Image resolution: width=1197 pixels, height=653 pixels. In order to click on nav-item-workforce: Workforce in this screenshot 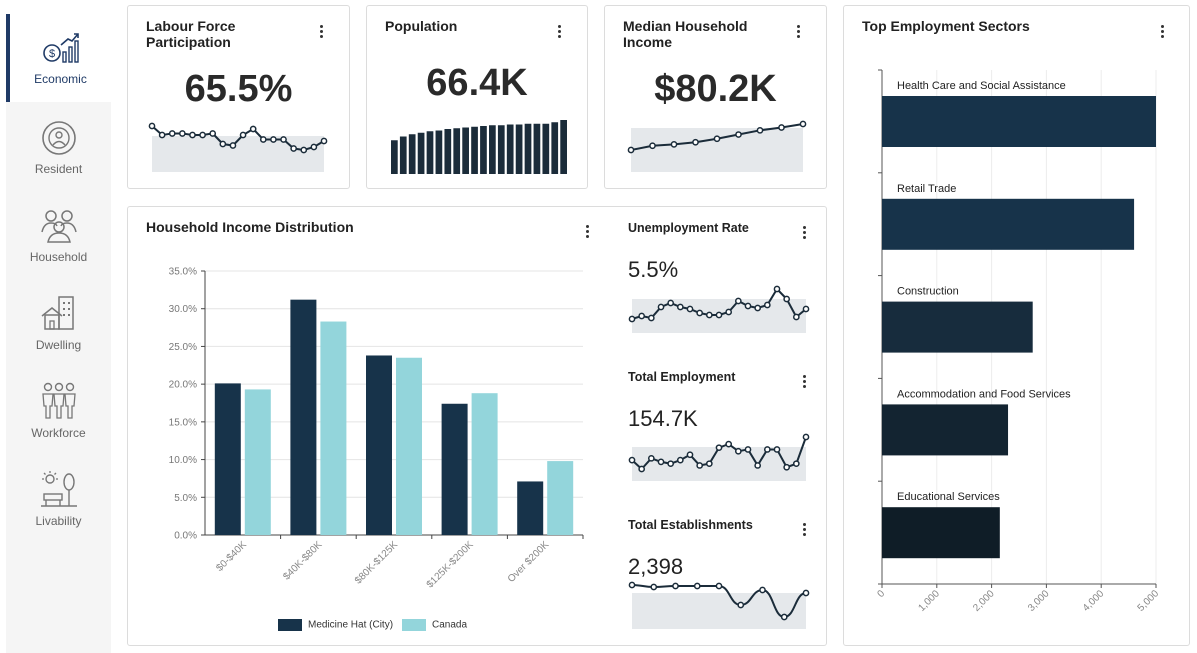, I will do `click(58, 426)`.